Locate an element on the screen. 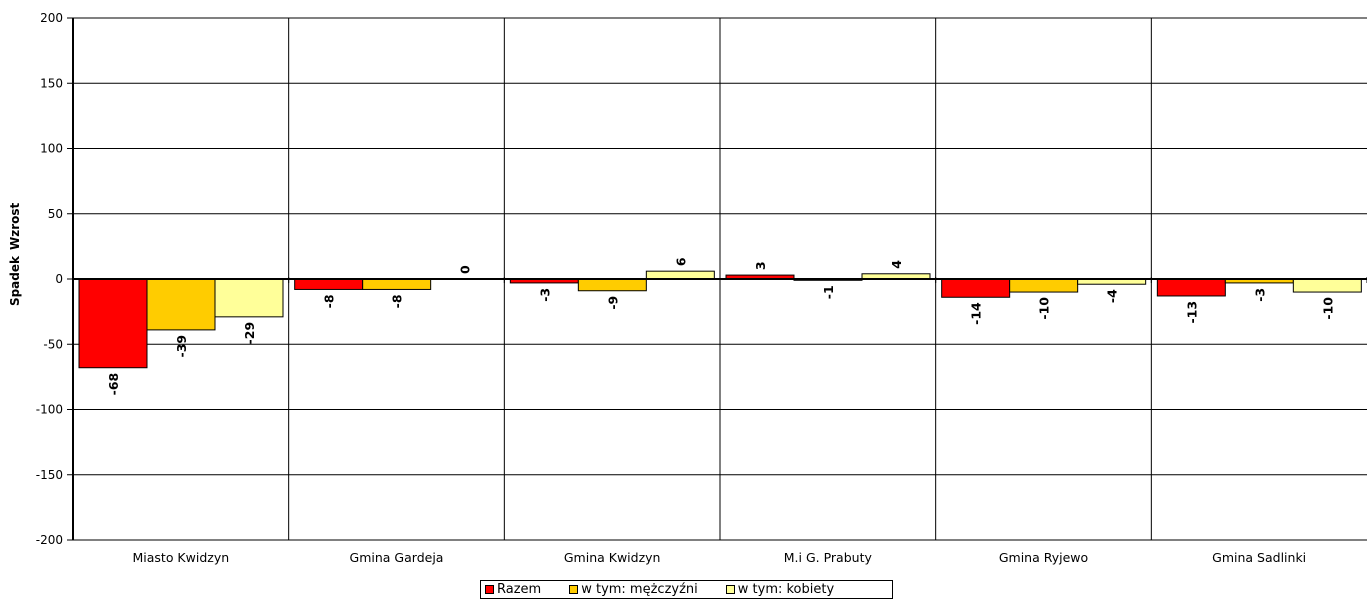 This screenshot has width=1367, height=600. legend-item: Razem is located at coordinates (513, 589).